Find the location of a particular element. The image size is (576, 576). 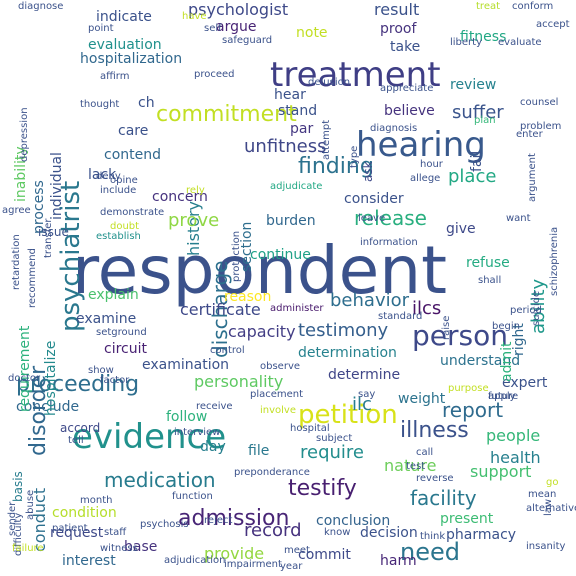

word-evaluate: evaluate is located at coordinates (520, 42).